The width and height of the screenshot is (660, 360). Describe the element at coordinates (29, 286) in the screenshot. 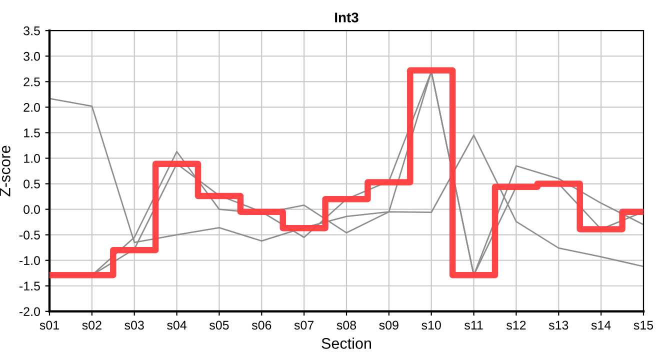

I see `y-tick-label: -1.5` at that location.